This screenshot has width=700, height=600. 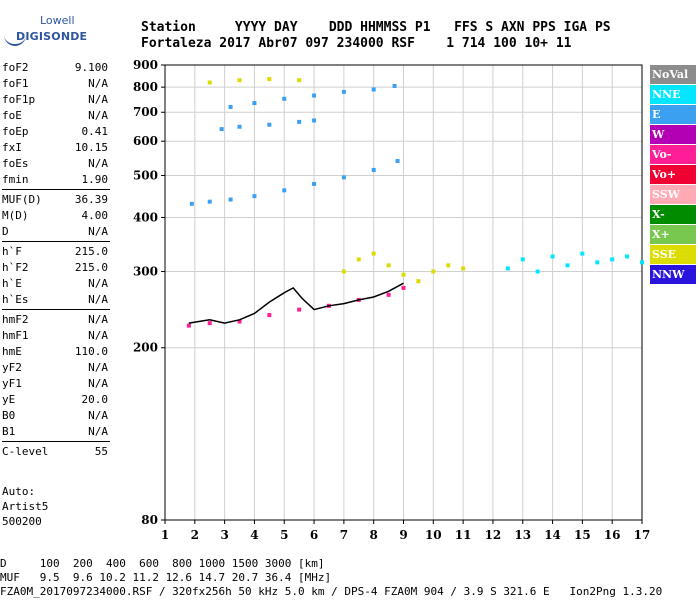 I want to click on param-row: hmE 110.0, so click(x=56, y=352).